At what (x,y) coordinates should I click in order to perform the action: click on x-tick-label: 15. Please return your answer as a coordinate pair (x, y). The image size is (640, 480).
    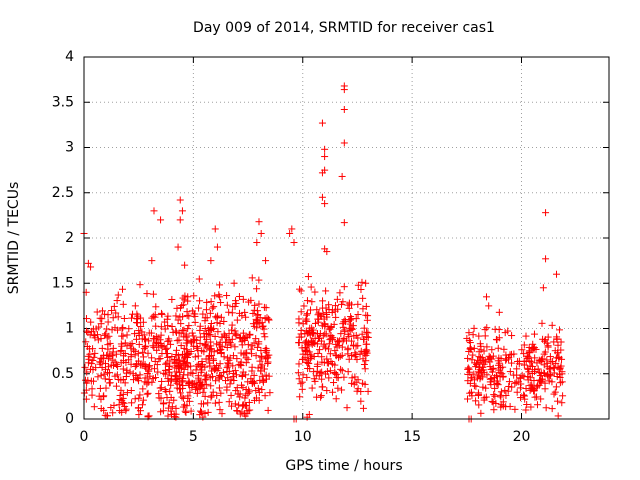
    Looking at the image, I should click on (412, 437).